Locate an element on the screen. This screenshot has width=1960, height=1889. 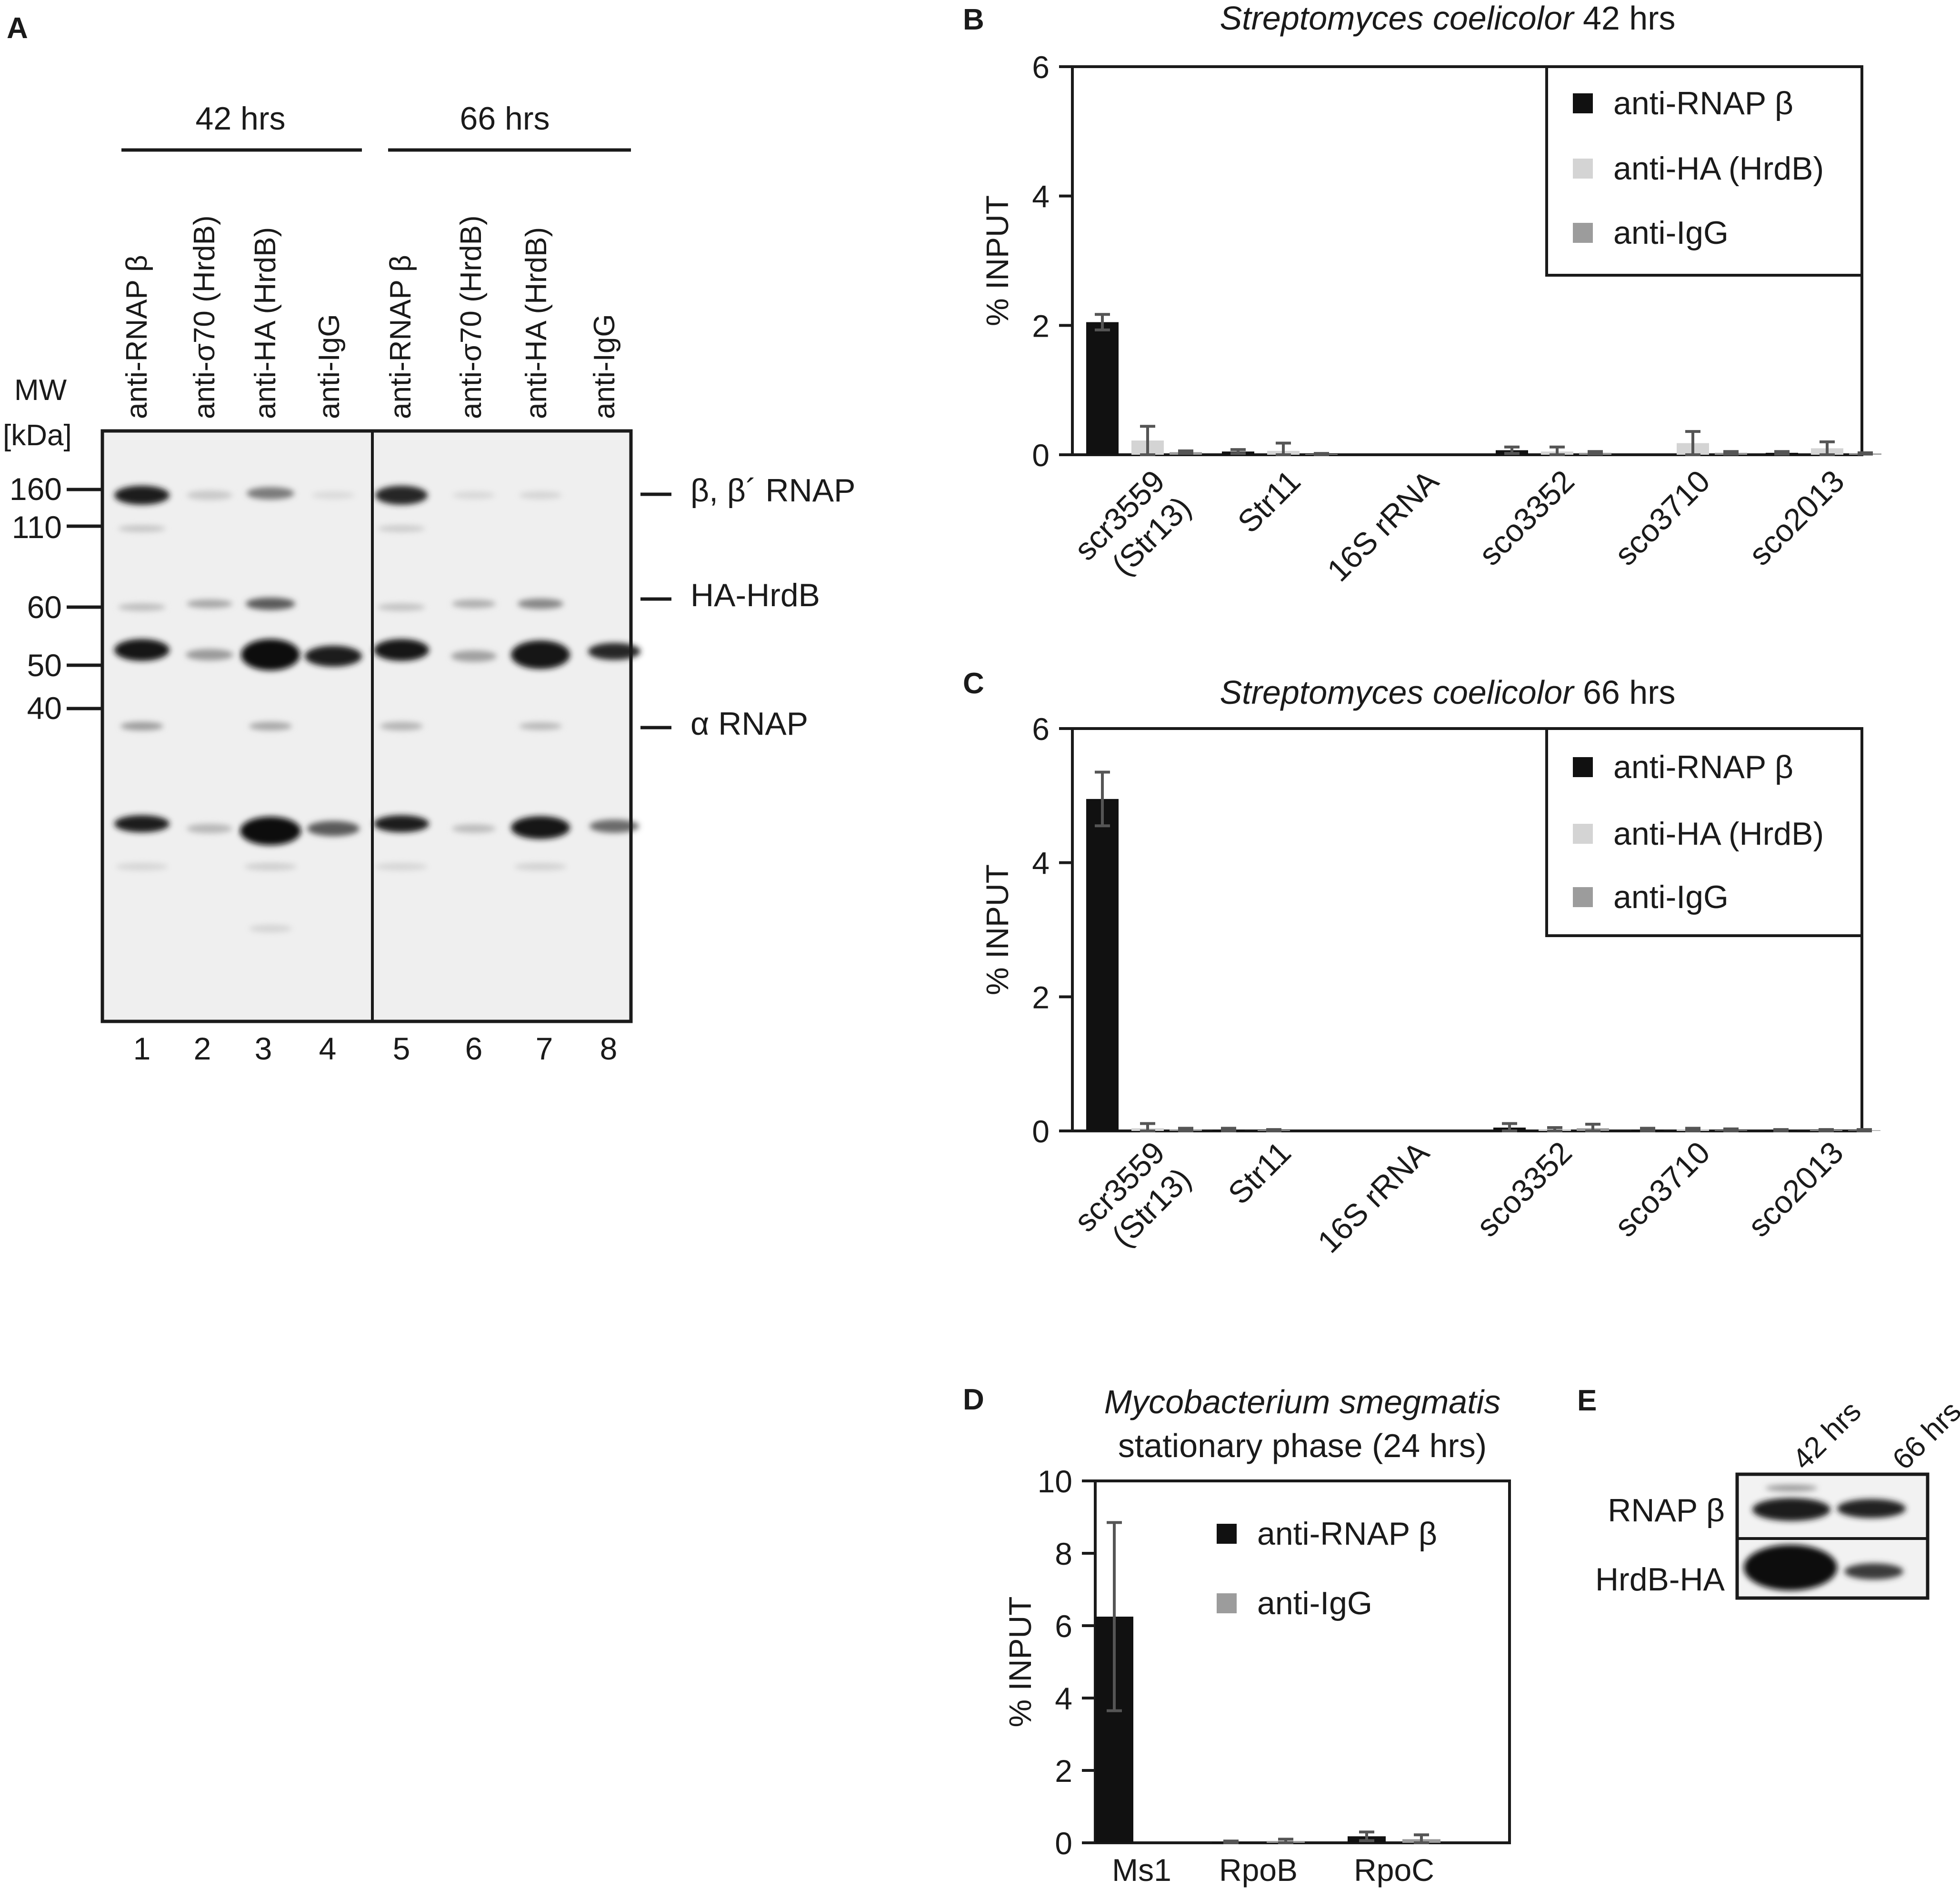
gel-lane-number: 8 is located at coordinates (609, 1049).